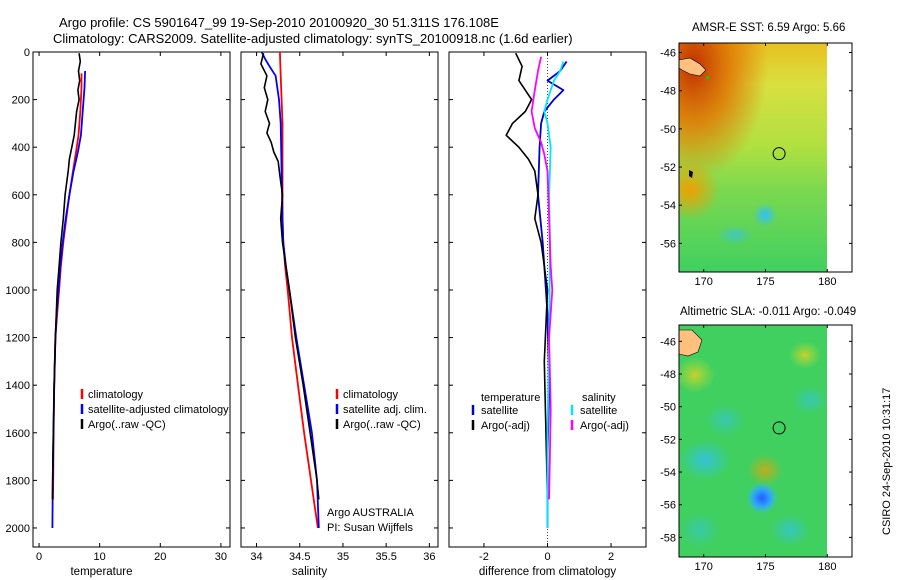  Describe the element at coordinates (299, 557) in the screenshot. I see `x-tick-label: 34.5` at that location.